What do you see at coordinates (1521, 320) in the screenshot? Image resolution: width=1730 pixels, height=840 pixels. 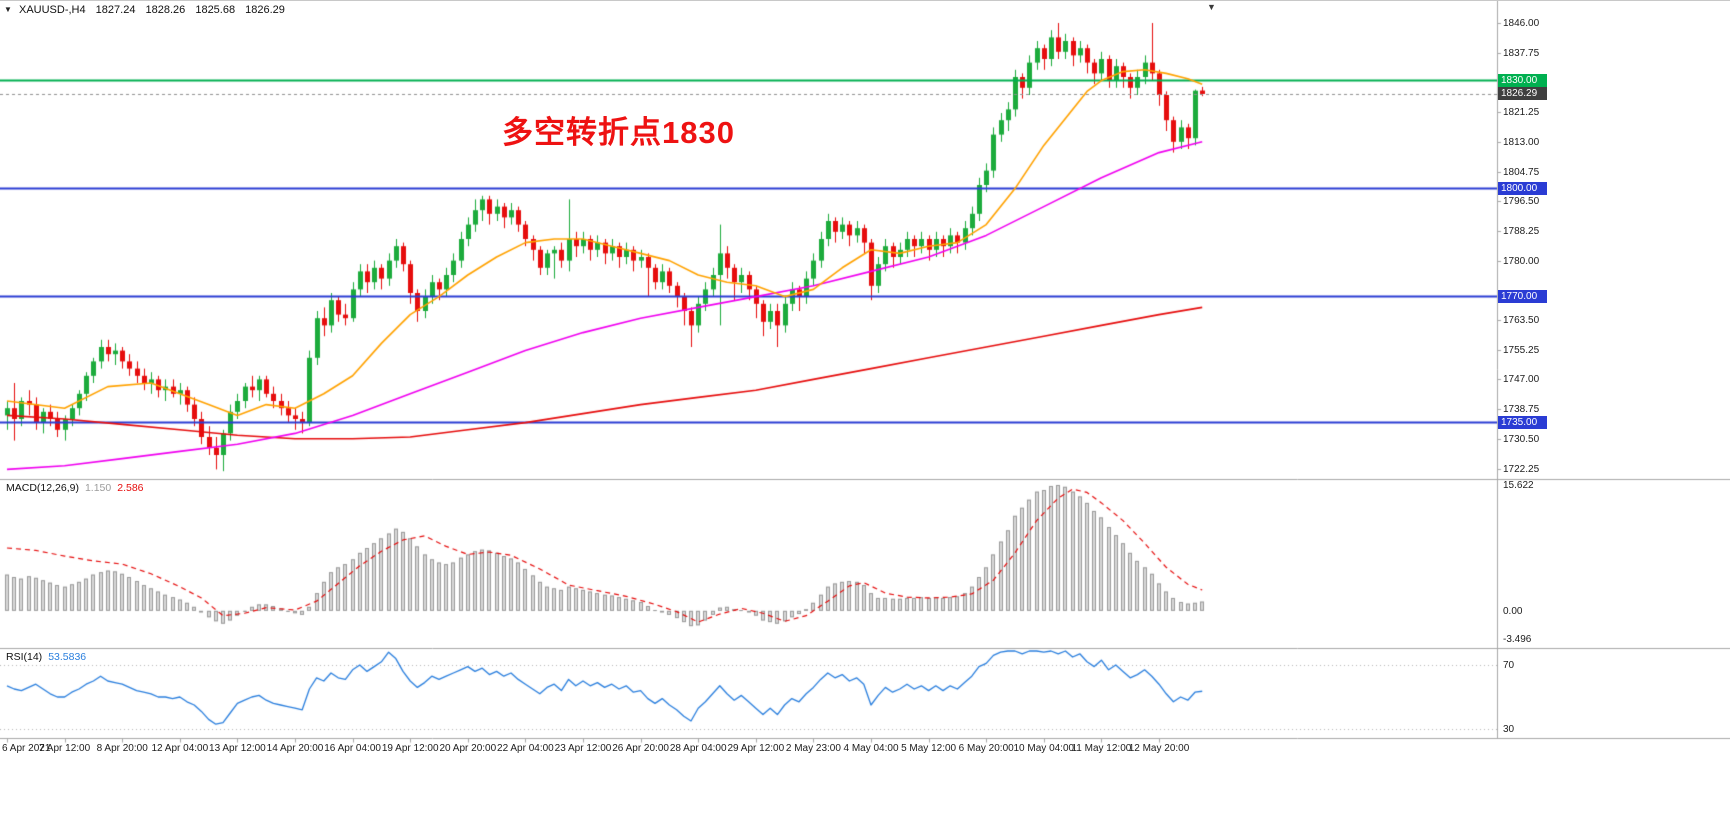 I see `price-tick-label: 1763.50` at bounding box center [1521, 320].